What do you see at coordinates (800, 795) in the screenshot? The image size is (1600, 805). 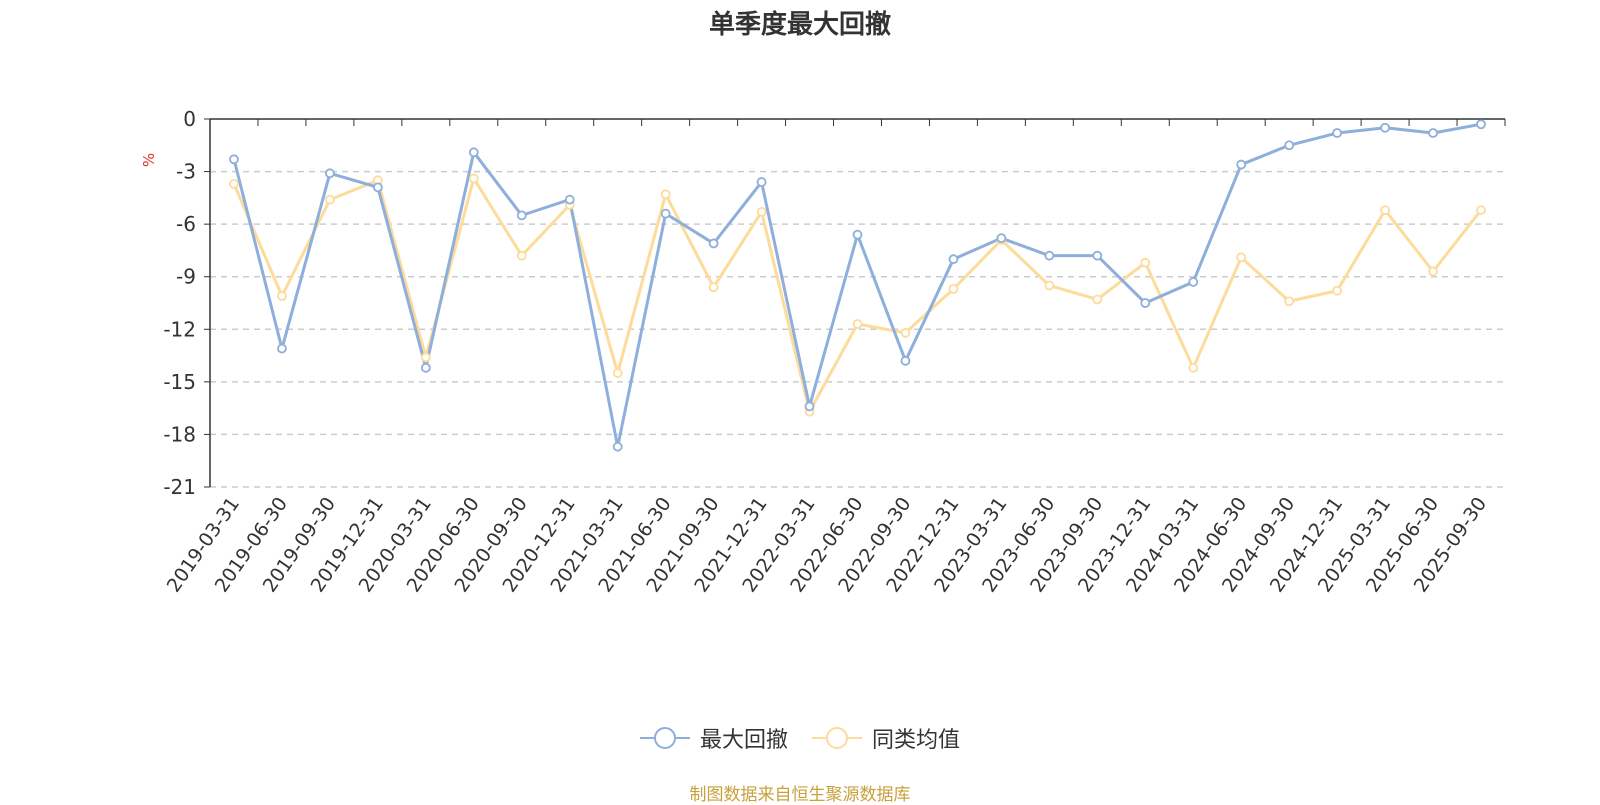 I see `source-note: 制图数据来自恒生聚源数据库` at bounding box center [800, 795].